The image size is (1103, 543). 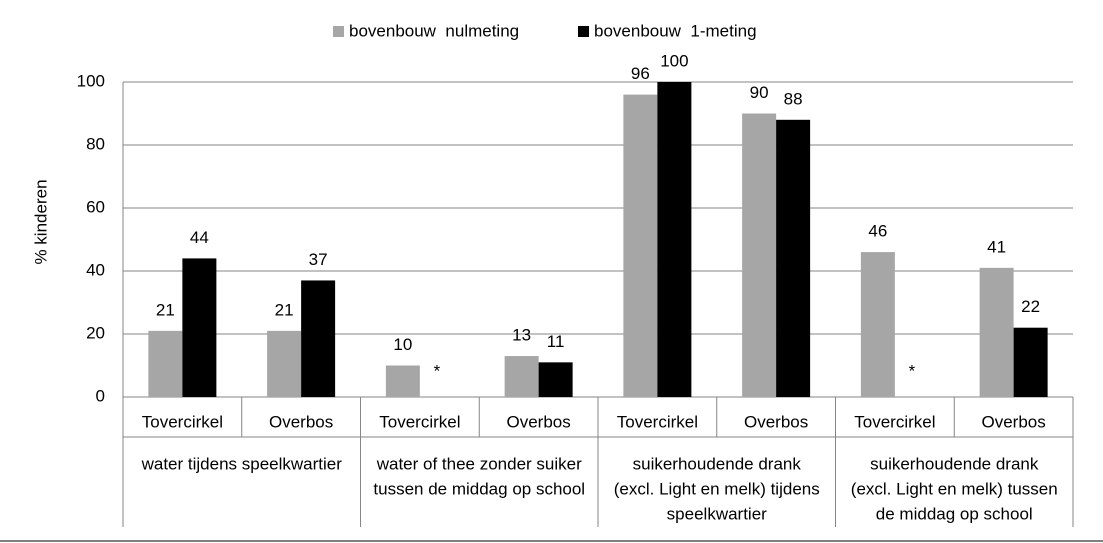 I want to click on data-label: 88, so click(x=793, y=98).